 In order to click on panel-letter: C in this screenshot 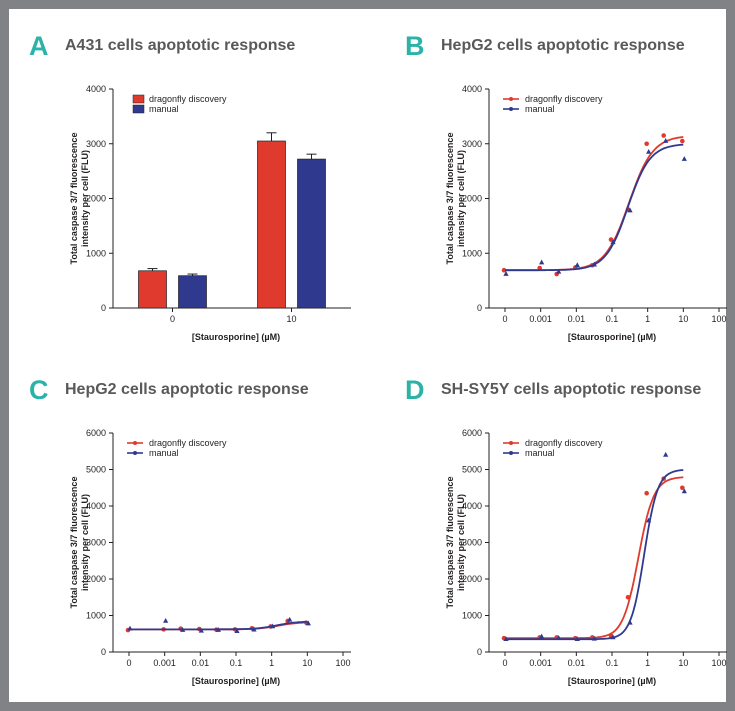, I will do `click(39, 390)`.